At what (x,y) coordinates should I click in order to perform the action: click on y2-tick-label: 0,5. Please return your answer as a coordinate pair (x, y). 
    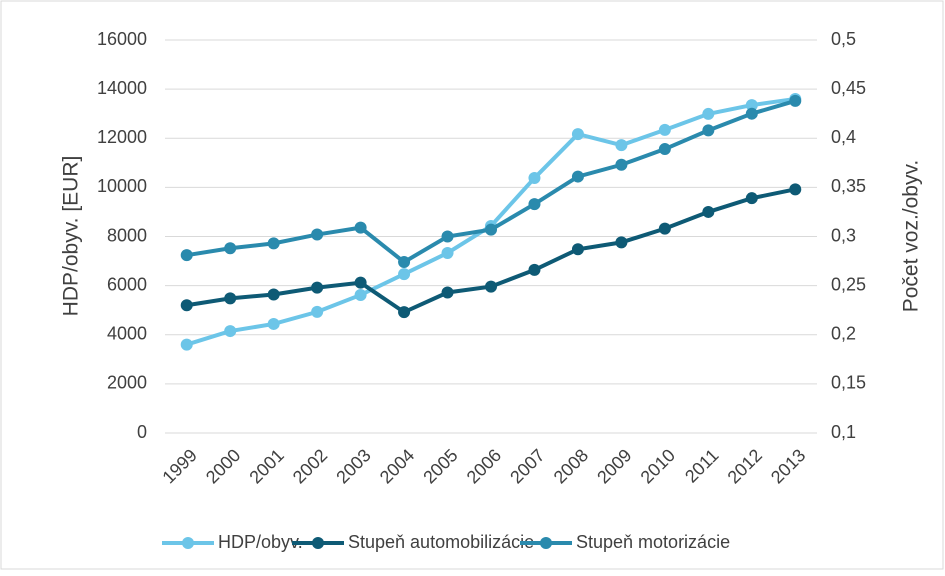
    Looking at the image, I should click on (843, 39).